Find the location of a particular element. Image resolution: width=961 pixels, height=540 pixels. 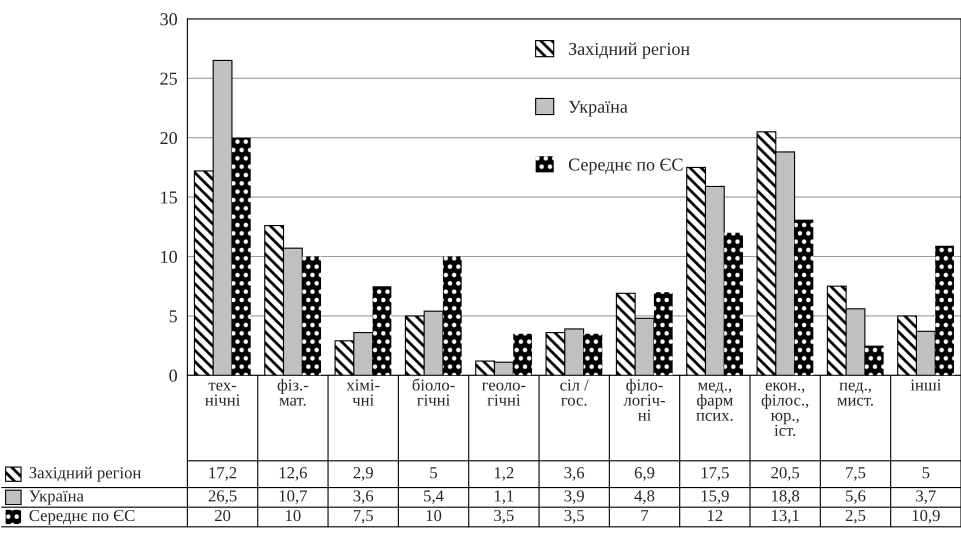

data-label: 6,9 is located at coordinates (644, 474).